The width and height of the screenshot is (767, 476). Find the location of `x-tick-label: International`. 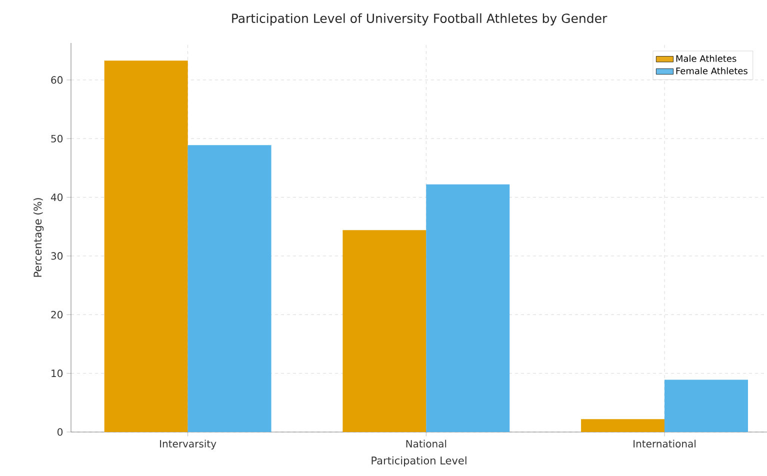

x-tick-label: International is located at coordinates (665, 444).